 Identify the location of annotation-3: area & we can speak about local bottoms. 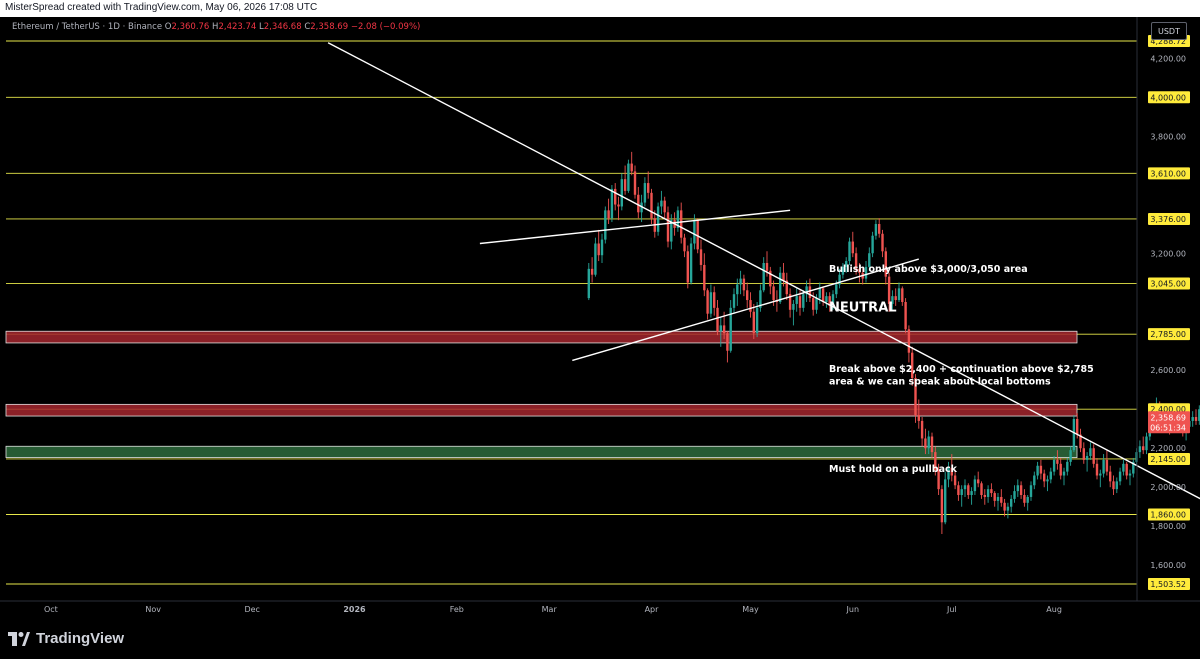
(940, 381).